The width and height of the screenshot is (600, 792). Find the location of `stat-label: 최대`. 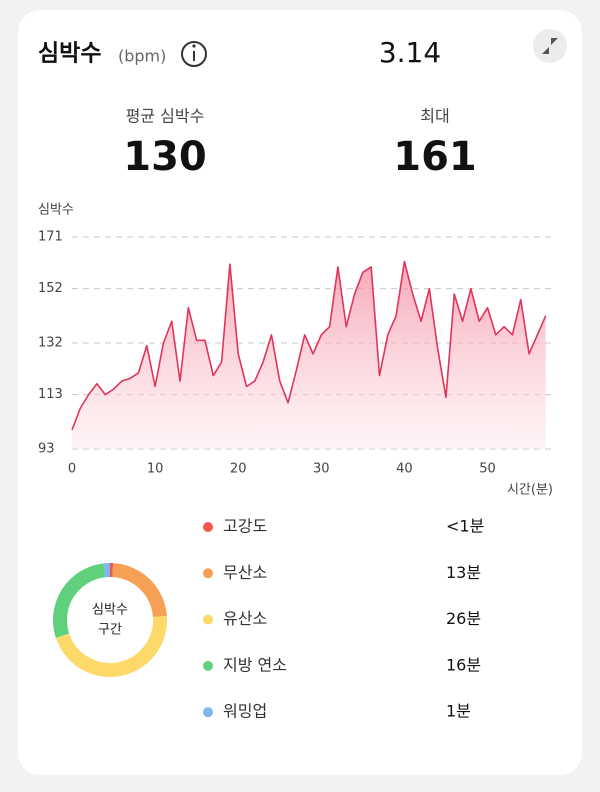

stat-label: 최대 is located at coordinates (434, 116).